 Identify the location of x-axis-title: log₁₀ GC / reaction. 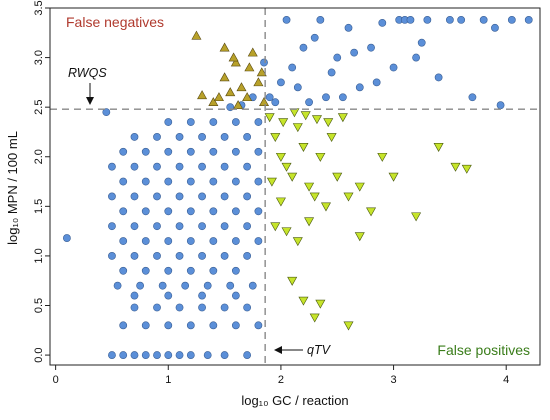
(294, 400).